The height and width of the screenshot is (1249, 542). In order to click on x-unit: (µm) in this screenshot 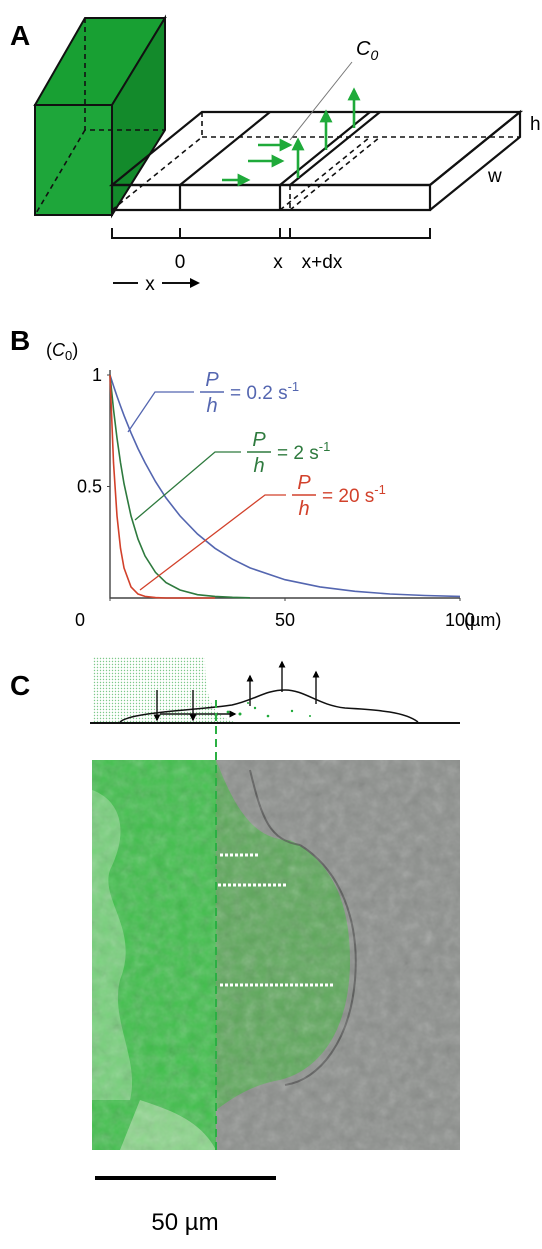, I will do `click(482, 620)`.